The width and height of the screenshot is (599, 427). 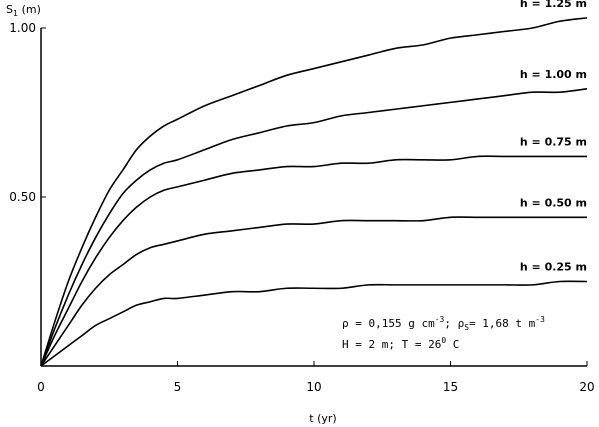 I want to click on y-tick-label: 0.50, so click(x=22, y=197).